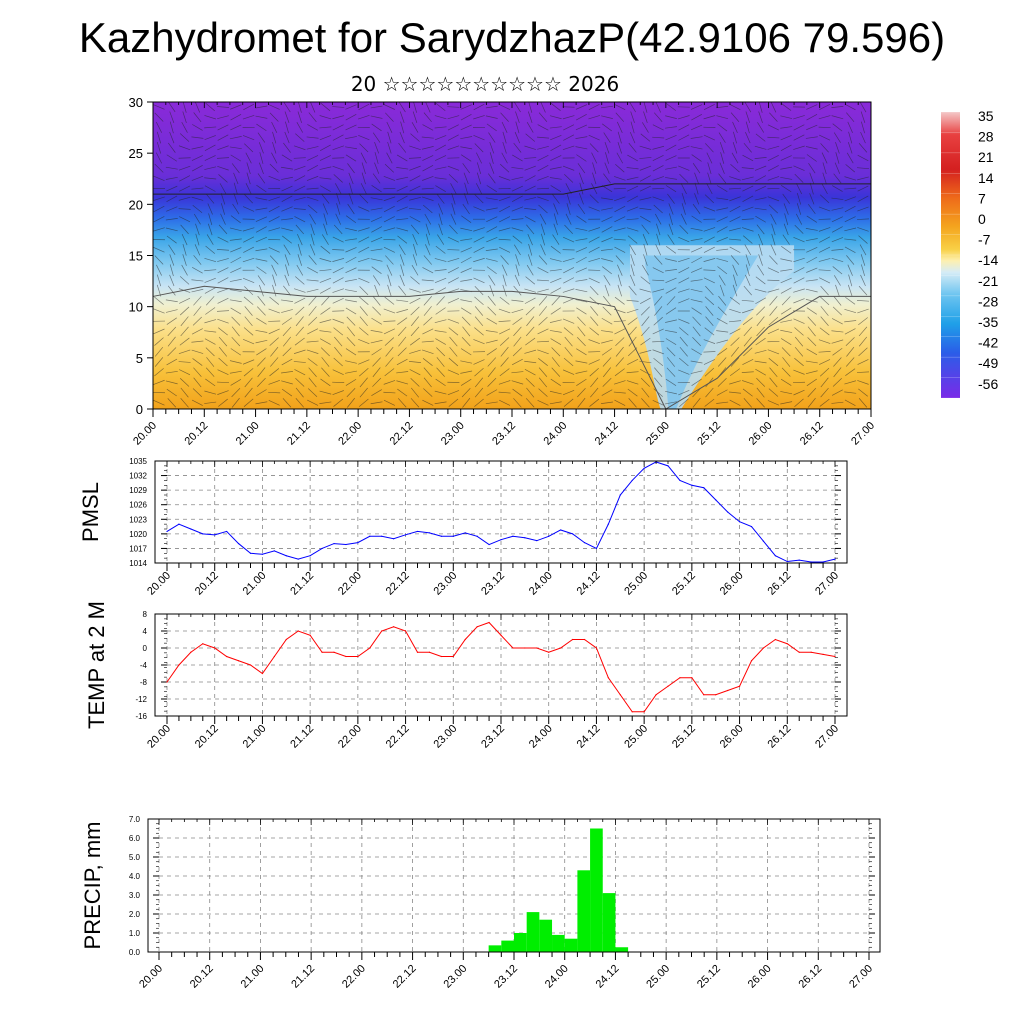  Describe the element at coordinates (248, 434) in the screenshot. I see `cs-tick-label: 21.00` at that location.